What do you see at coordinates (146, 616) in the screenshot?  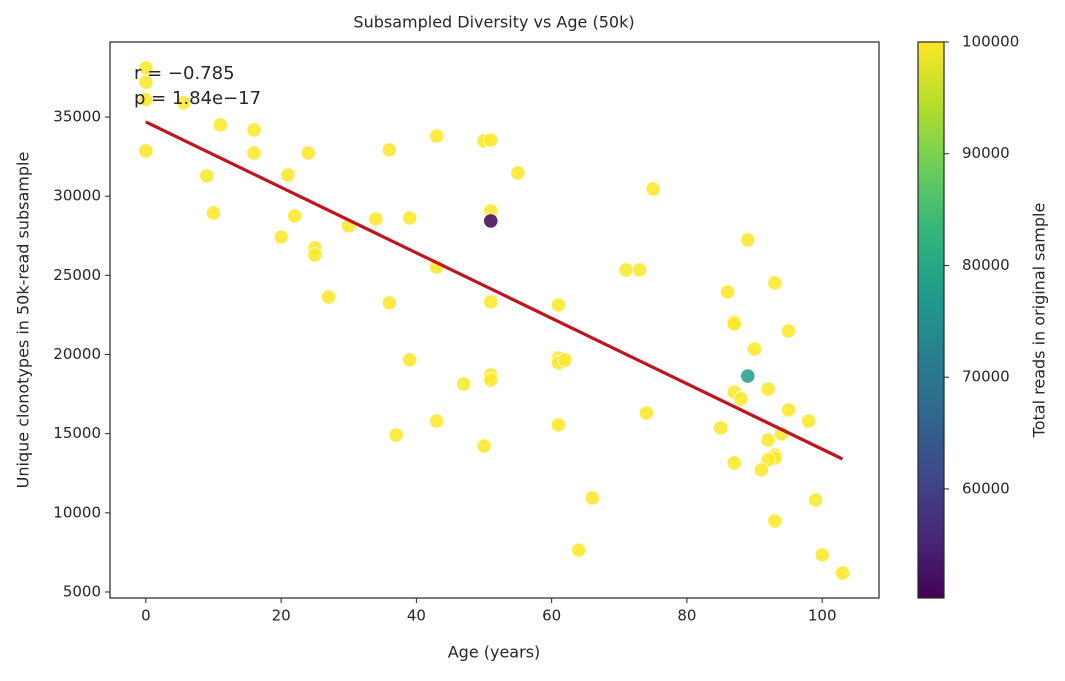 I see `x-tick-label: 0` at bounding box center [146, 616].